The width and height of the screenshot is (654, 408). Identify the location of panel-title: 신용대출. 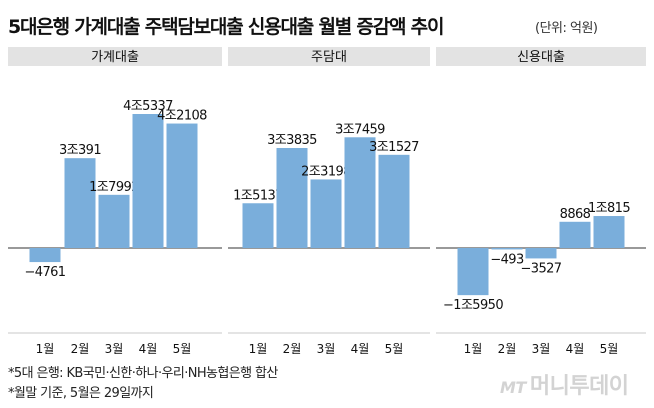
(541, 57).